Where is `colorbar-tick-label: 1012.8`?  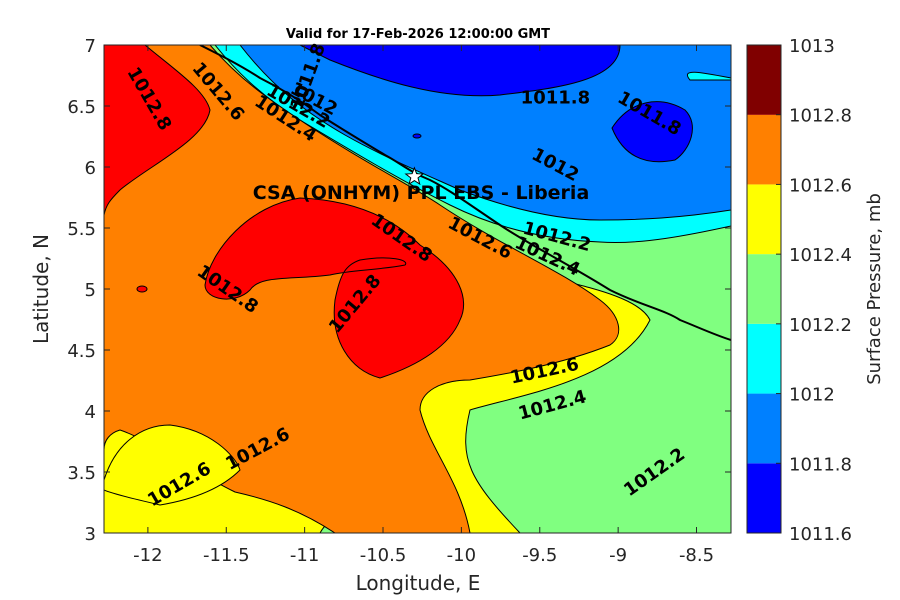
colorbar-tick-label: 1012.8 is located at coordinates (820, 116).